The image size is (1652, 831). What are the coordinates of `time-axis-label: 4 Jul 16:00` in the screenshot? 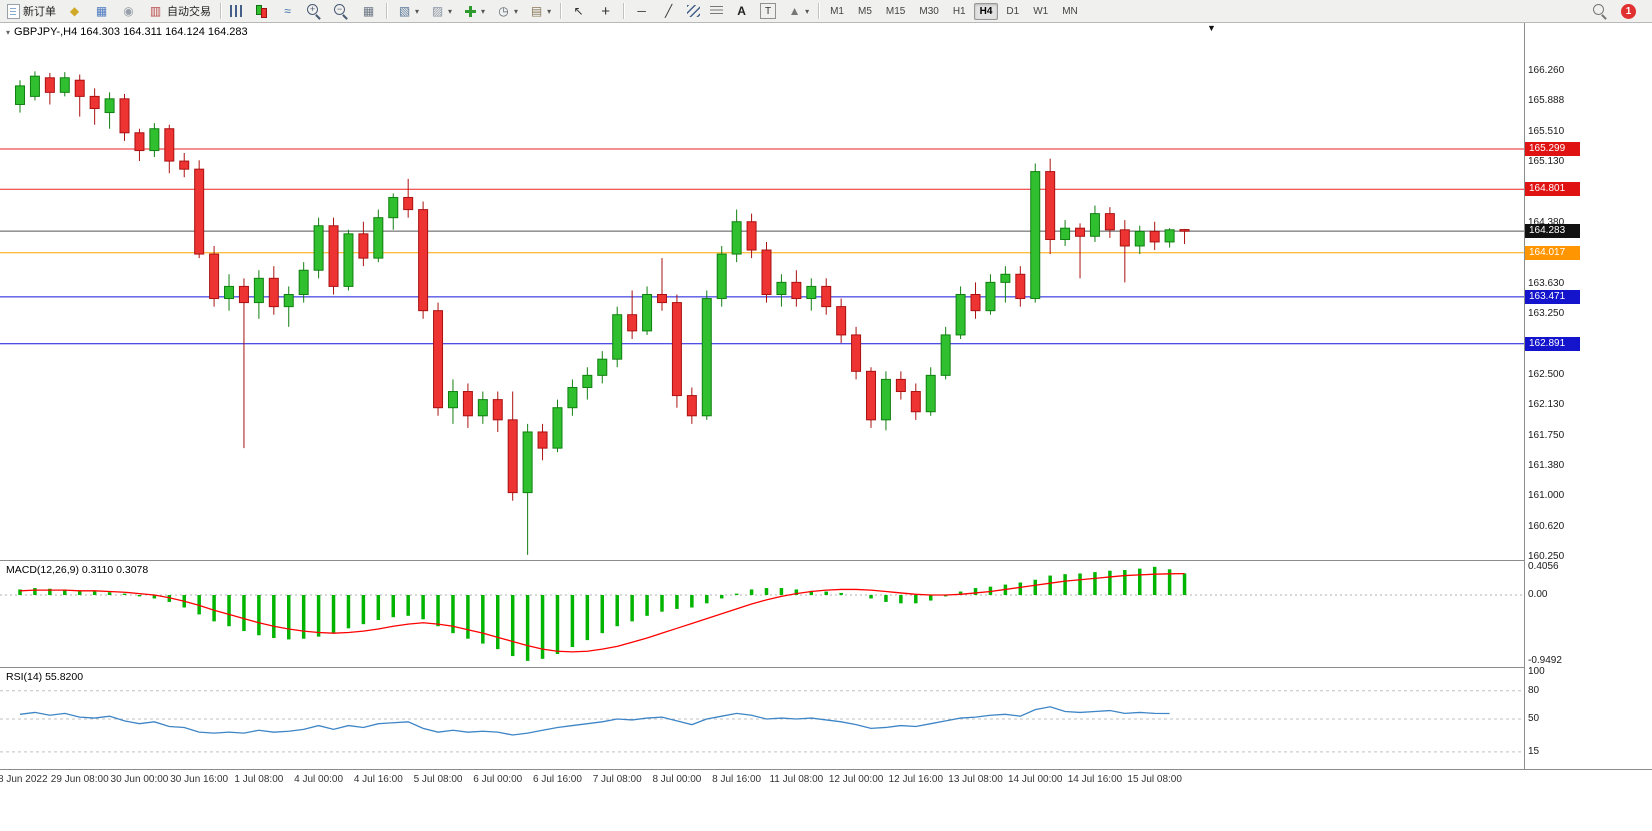 It's located at (378, 779).